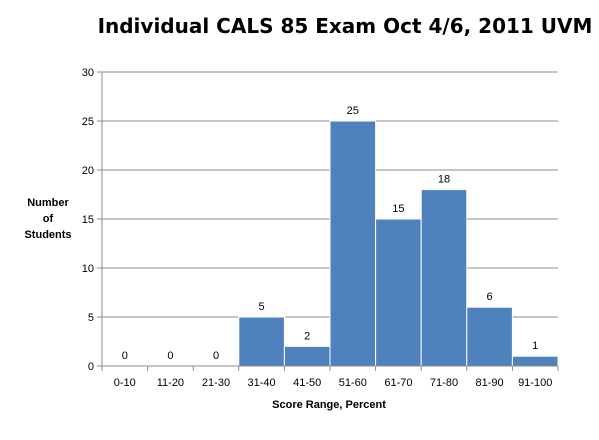 This screenshot has height=440, width=599. What do you see at coordinates (88, 269) in the screenshot?
I see `y-tick-label: 10` at bounding box center [88, 269].